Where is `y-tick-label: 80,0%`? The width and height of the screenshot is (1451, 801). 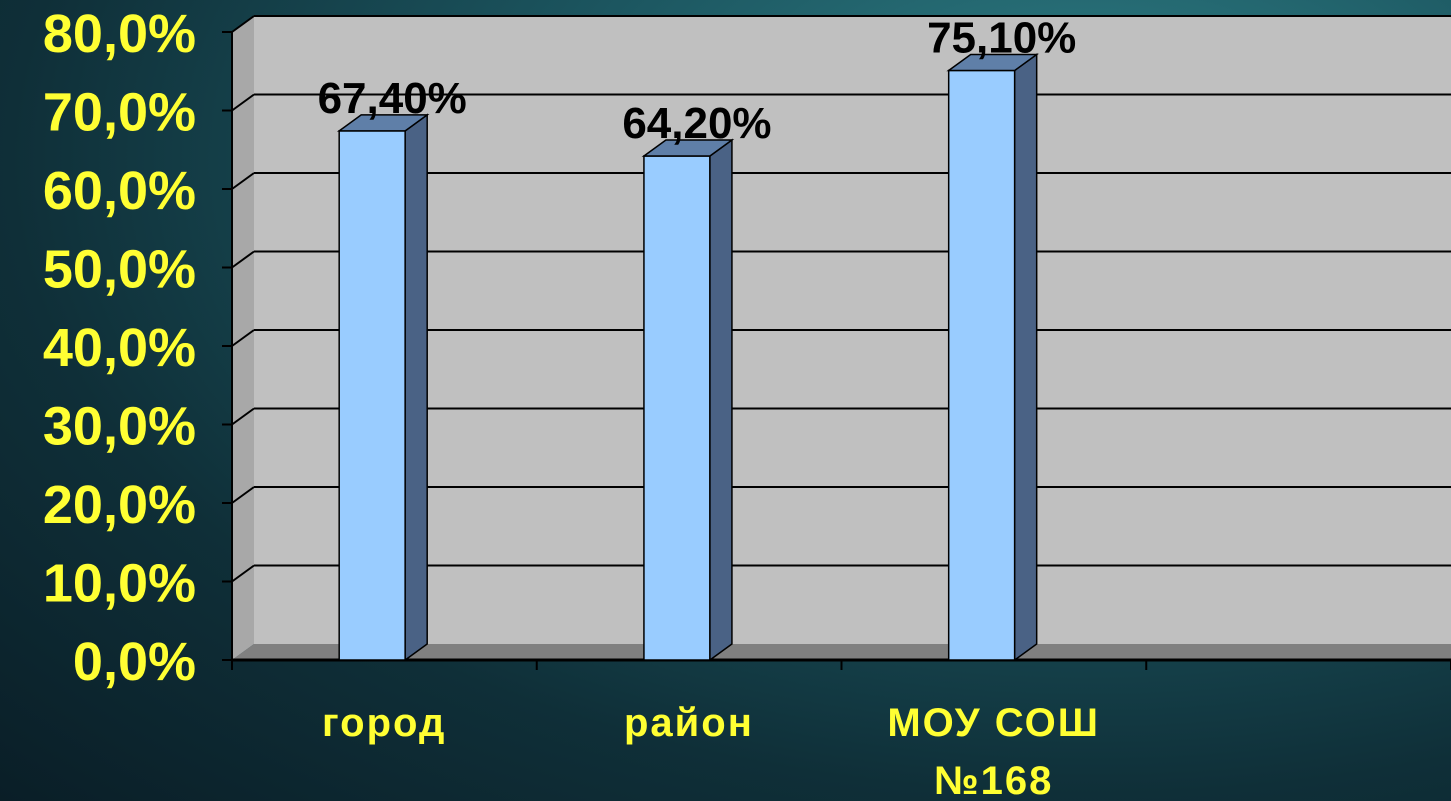
y-tick-label: 80,0% is located at coordinates (119, 34).